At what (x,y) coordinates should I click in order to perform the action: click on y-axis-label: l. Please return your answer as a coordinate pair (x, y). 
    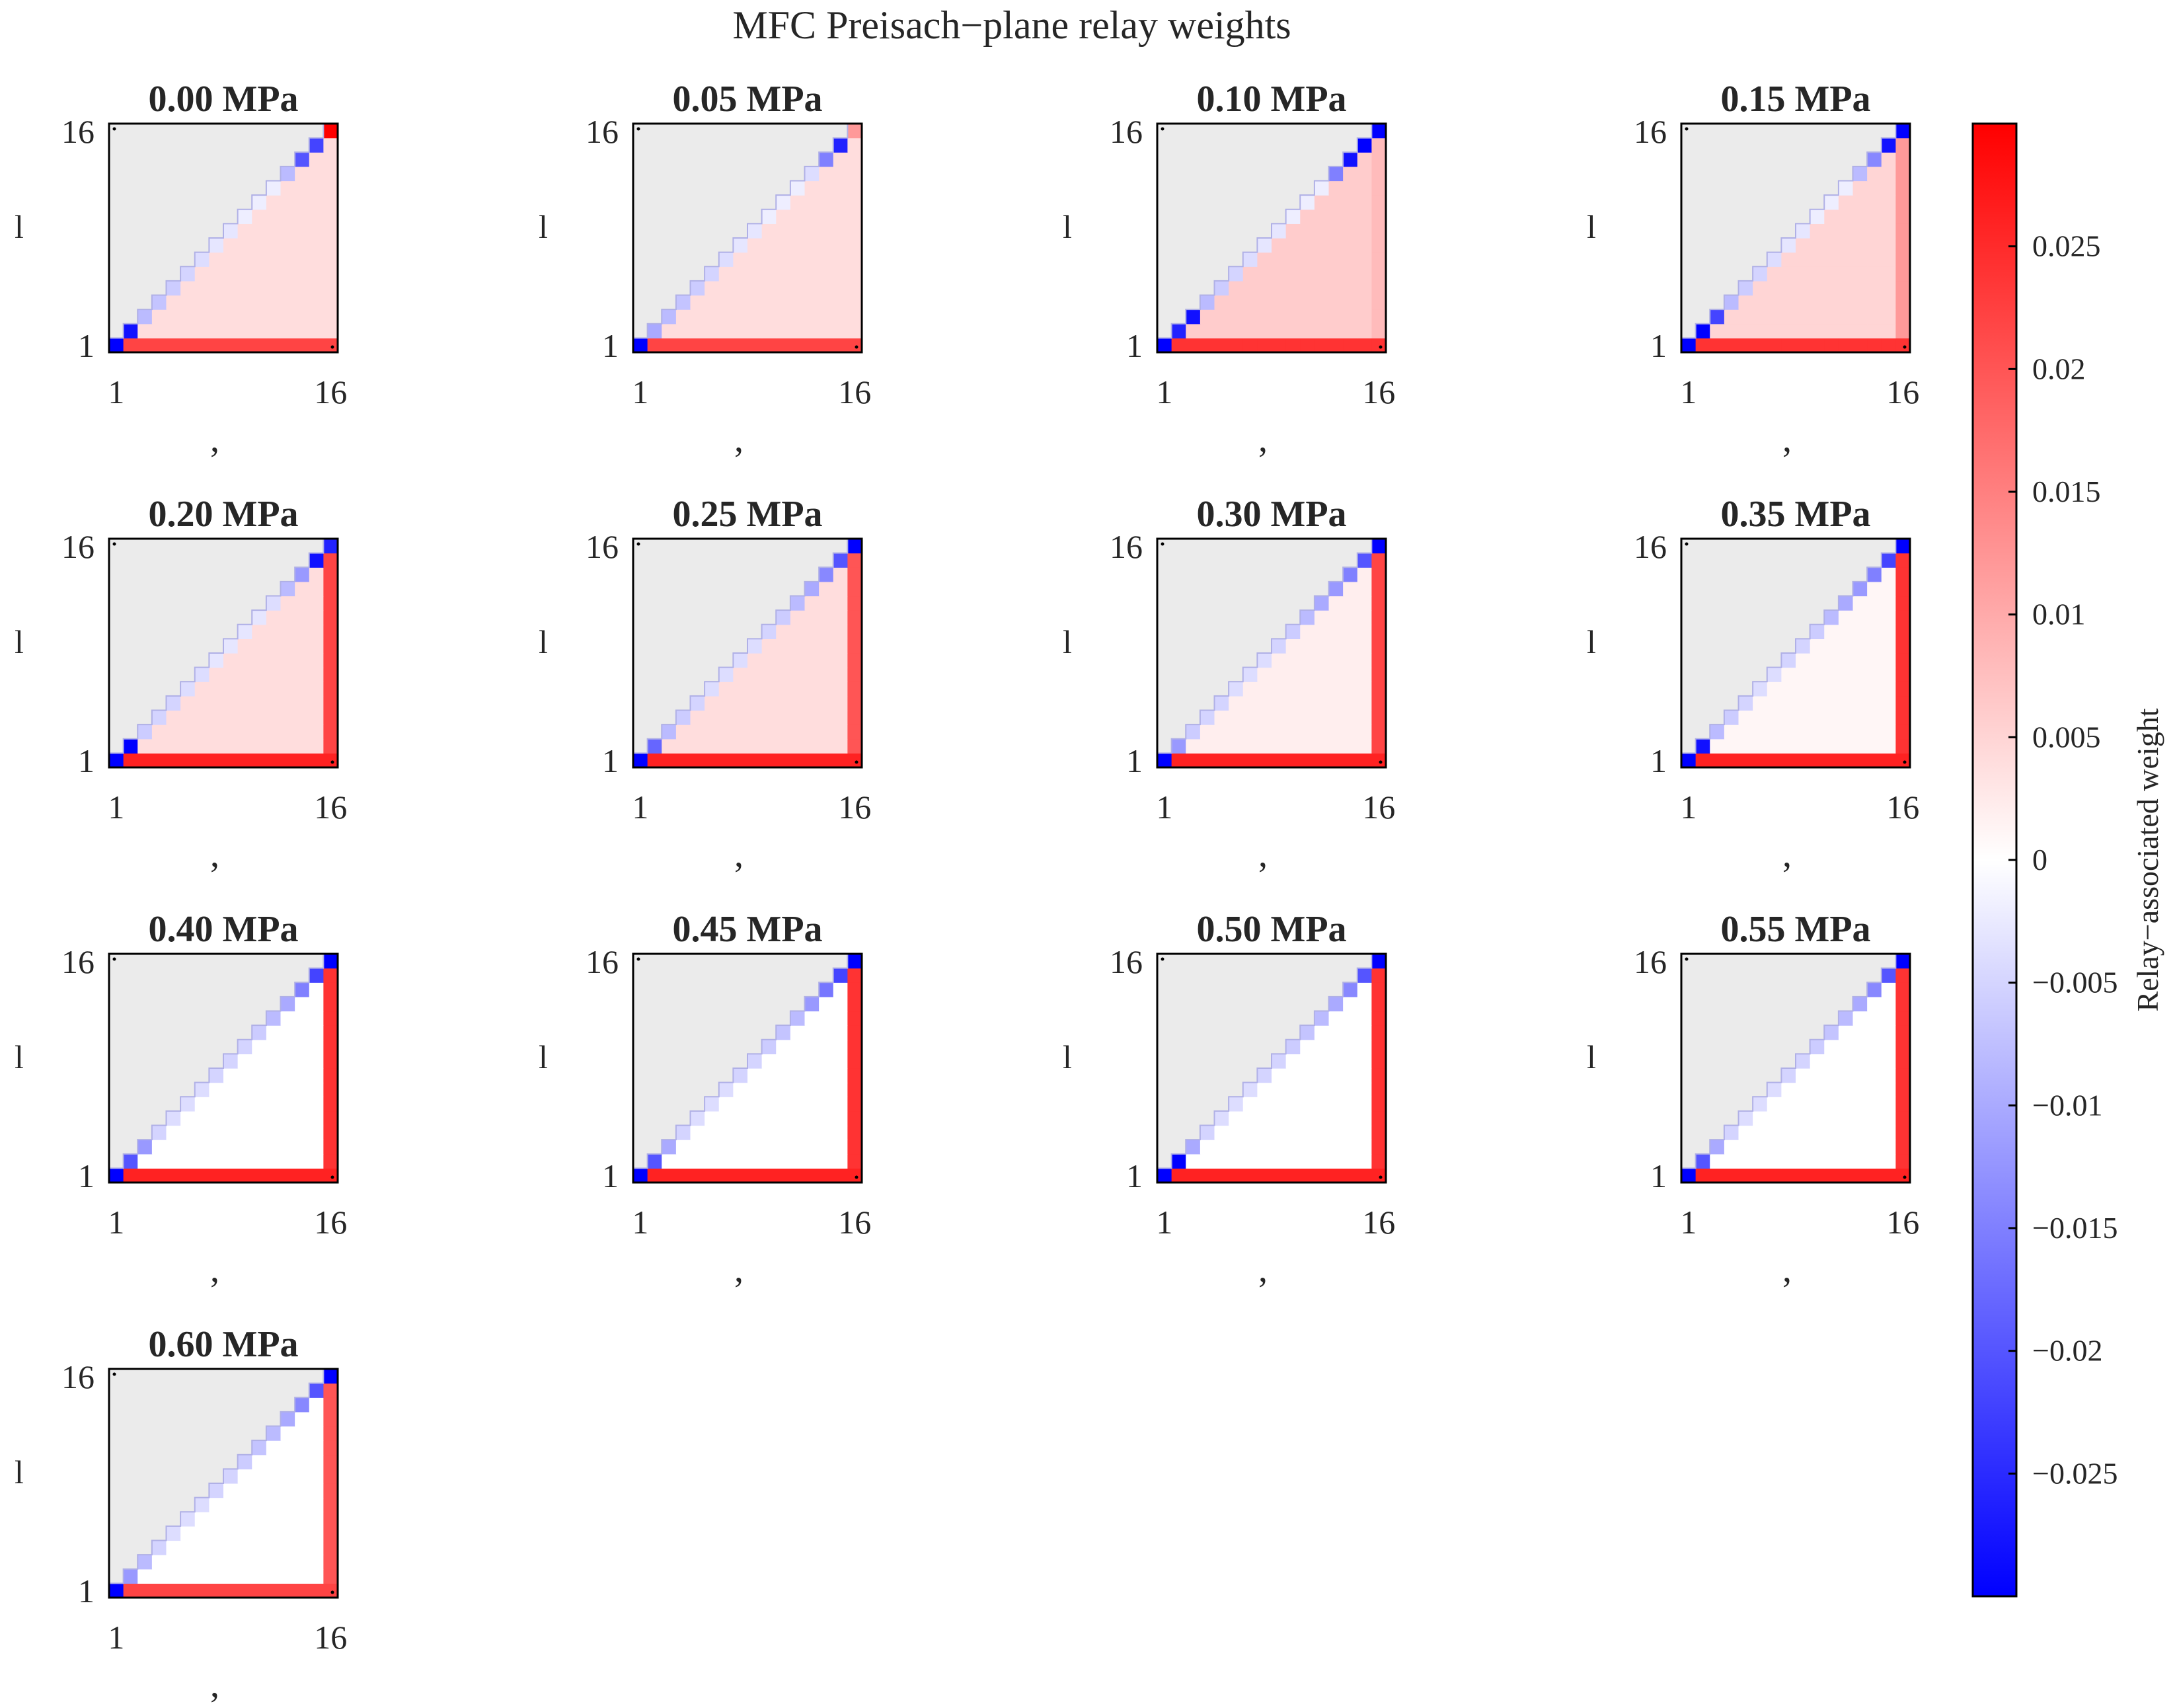
    Looking at the image, I should click on (1067, 226).